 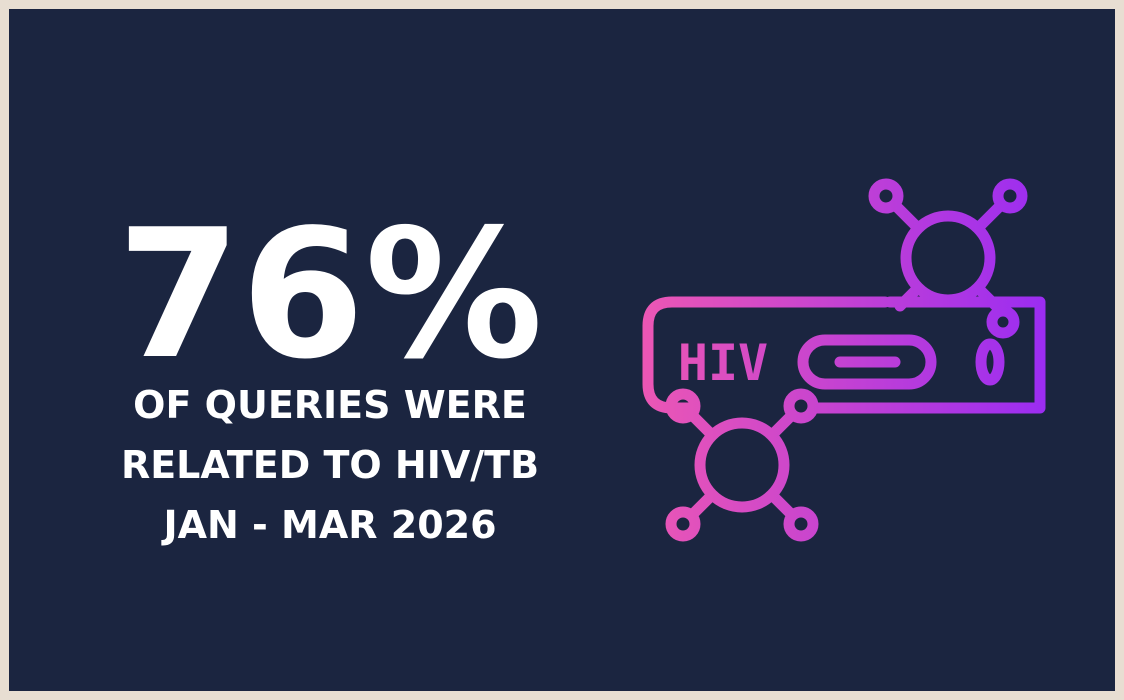 What do you see at coordinates (723, 363) in the screenshot?
I see `icon-label: HIV` at bounding box center [723, 363].